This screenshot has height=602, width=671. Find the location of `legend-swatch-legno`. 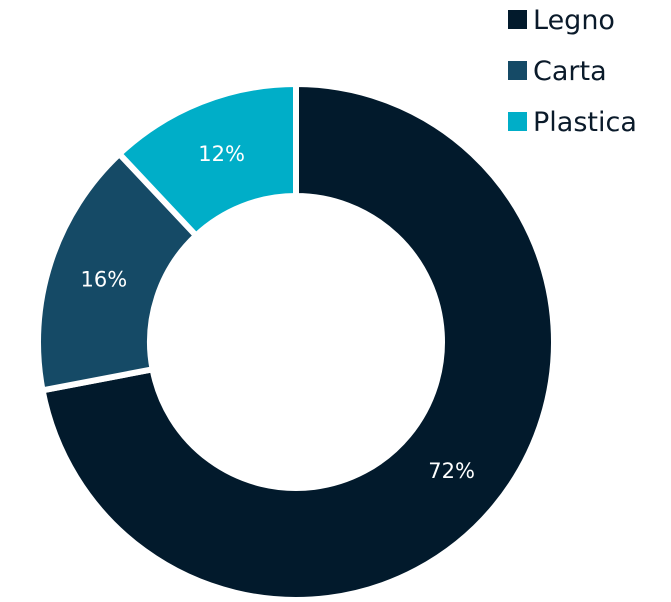

legend-swatch-legno is located at coordinates (517, 19).